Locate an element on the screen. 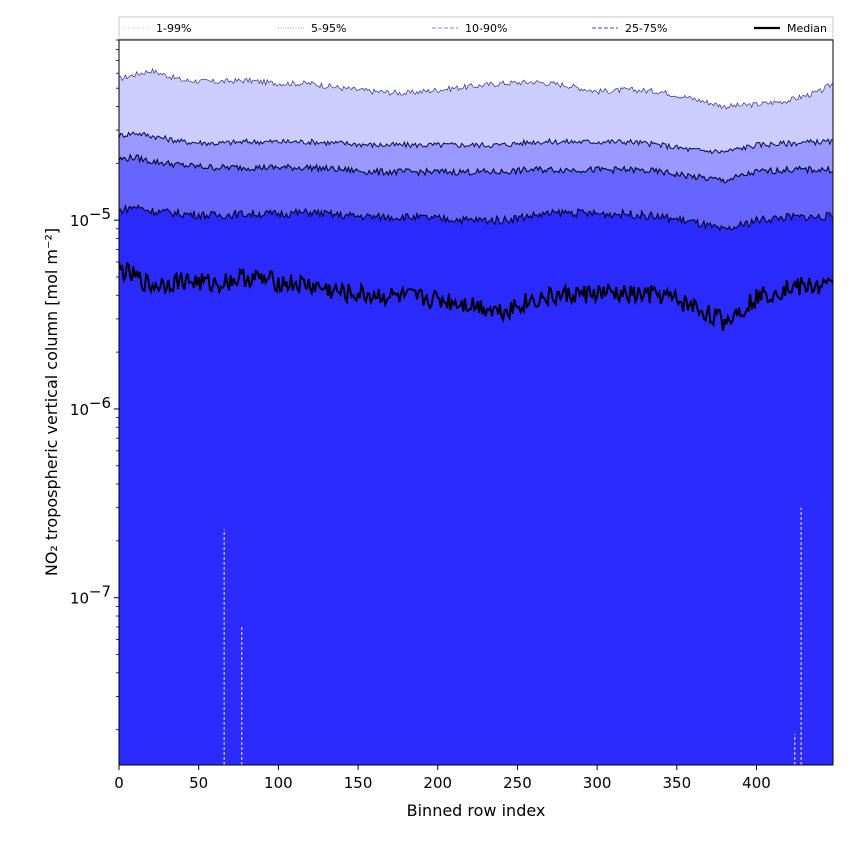  y-tick-exponent: −7 is located at coordinates (100, 592).